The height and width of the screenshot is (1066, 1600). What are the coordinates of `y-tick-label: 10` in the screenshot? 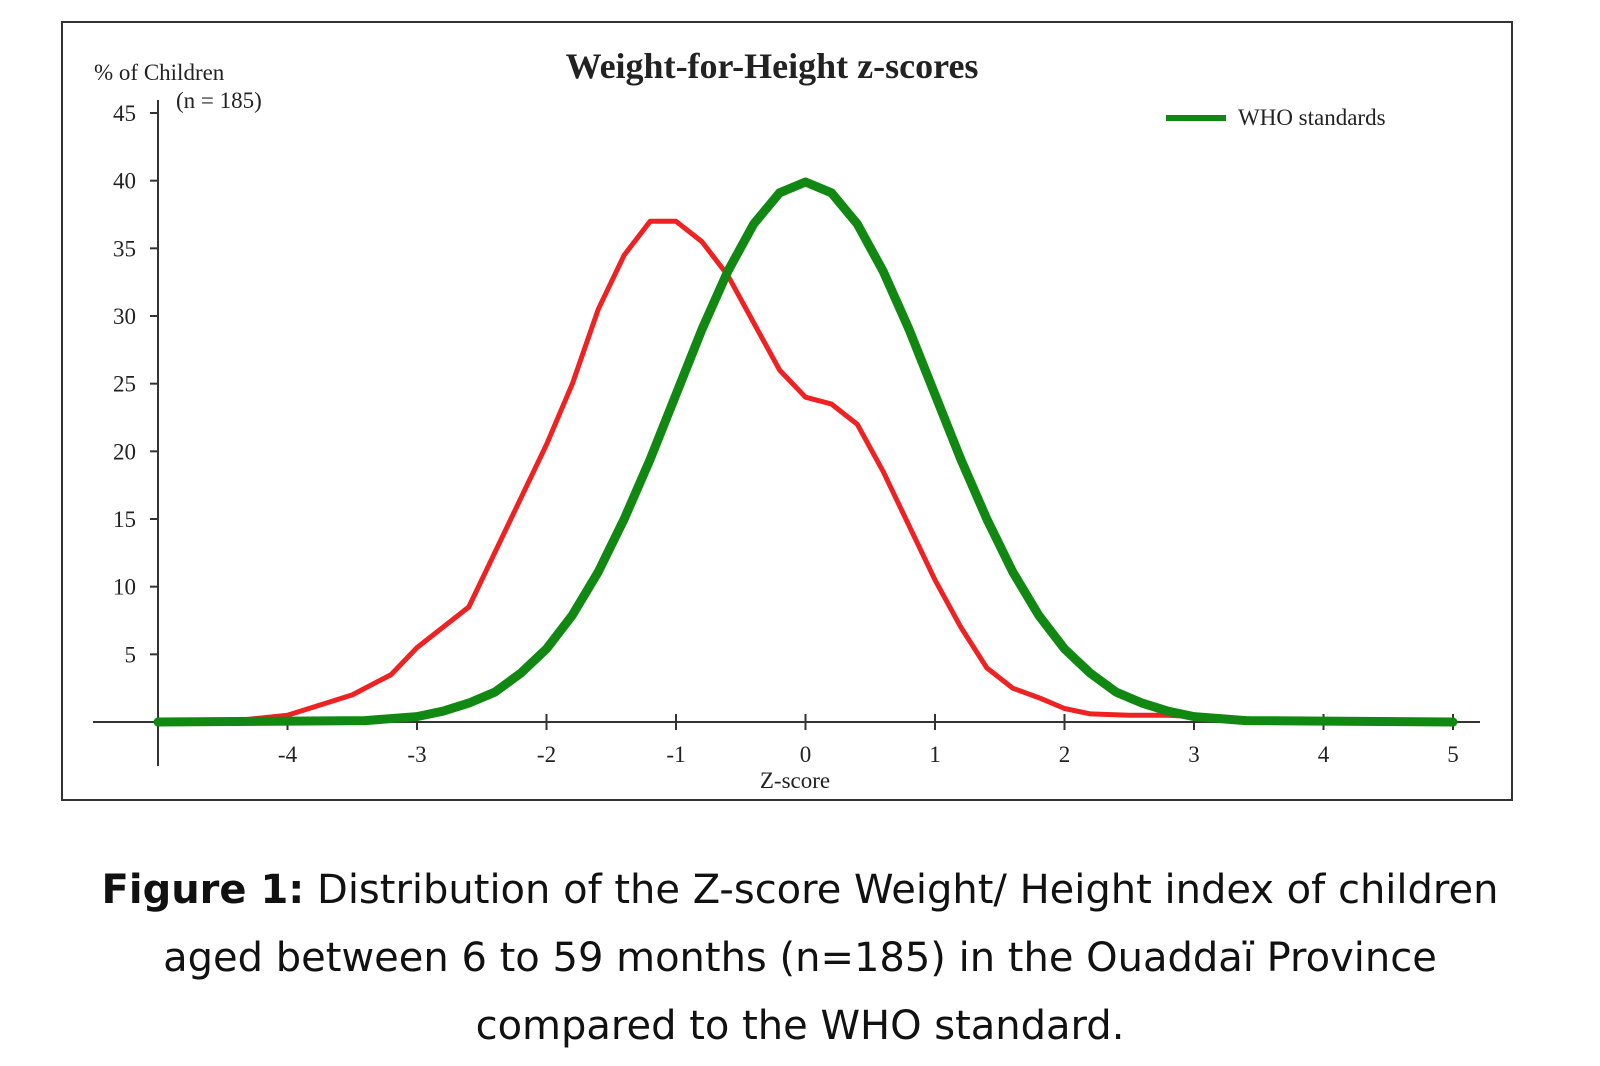 It's located at (124, 587).